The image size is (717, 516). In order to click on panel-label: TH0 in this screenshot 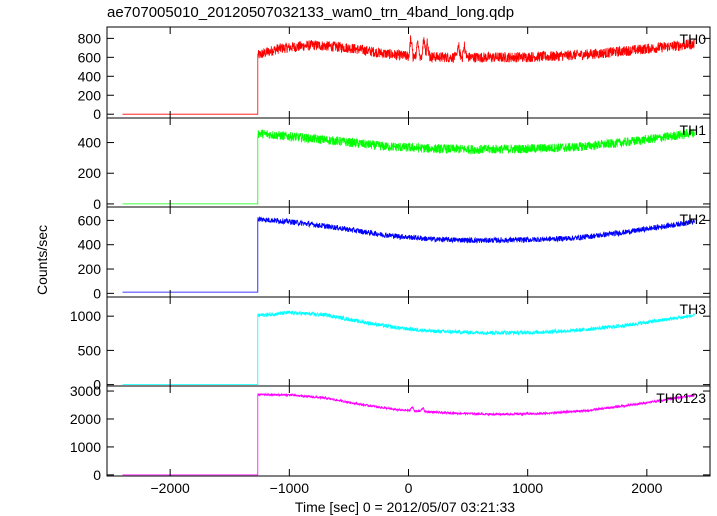, I will do `click(693, 39)`.